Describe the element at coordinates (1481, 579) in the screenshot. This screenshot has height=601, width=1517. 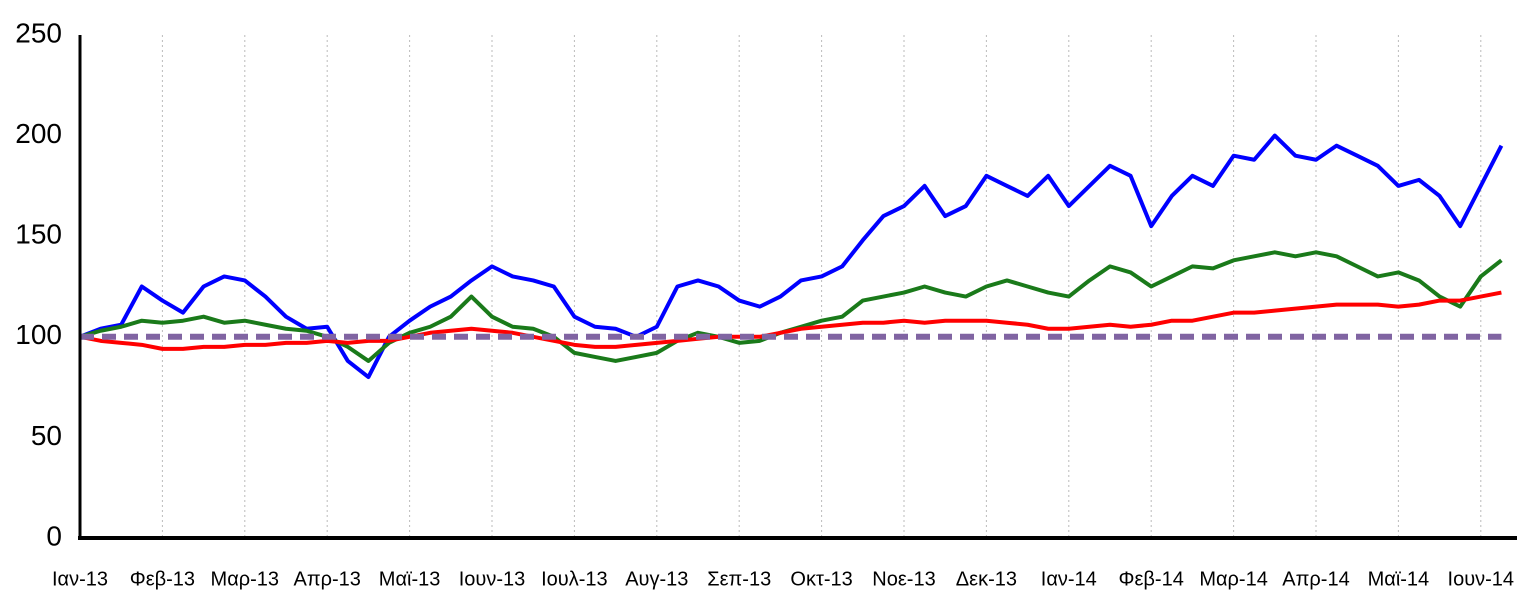
I see `x-tick-label: Ιουν-14` at that location.